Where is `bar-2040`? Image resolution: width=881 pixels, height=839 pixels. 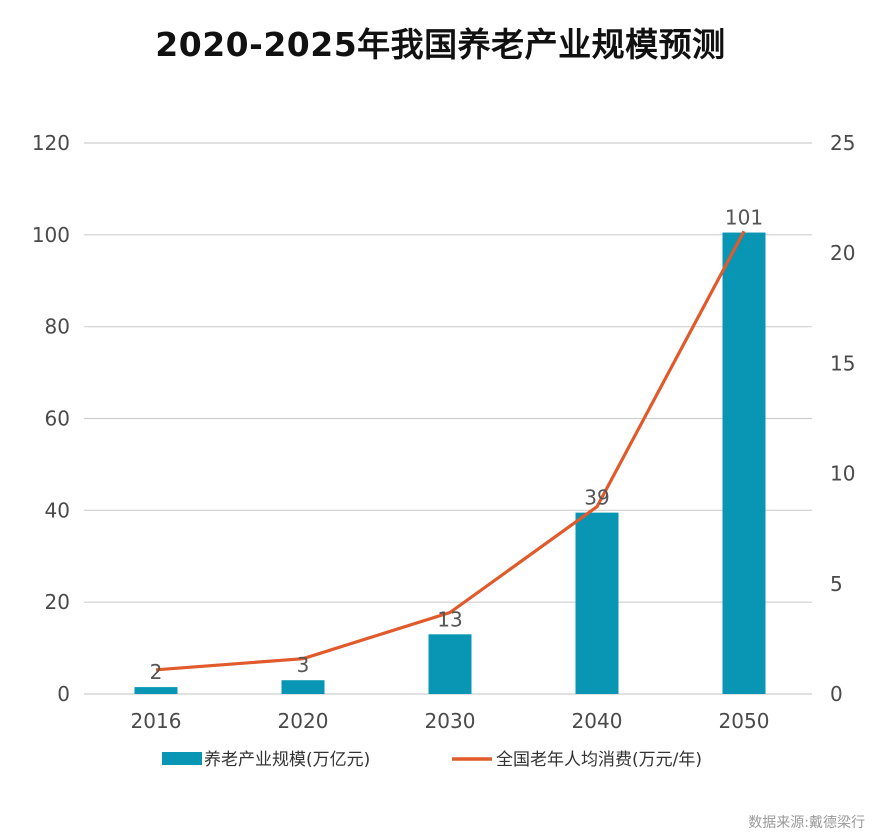
bar-2040 is located at coordinates (597, 603).